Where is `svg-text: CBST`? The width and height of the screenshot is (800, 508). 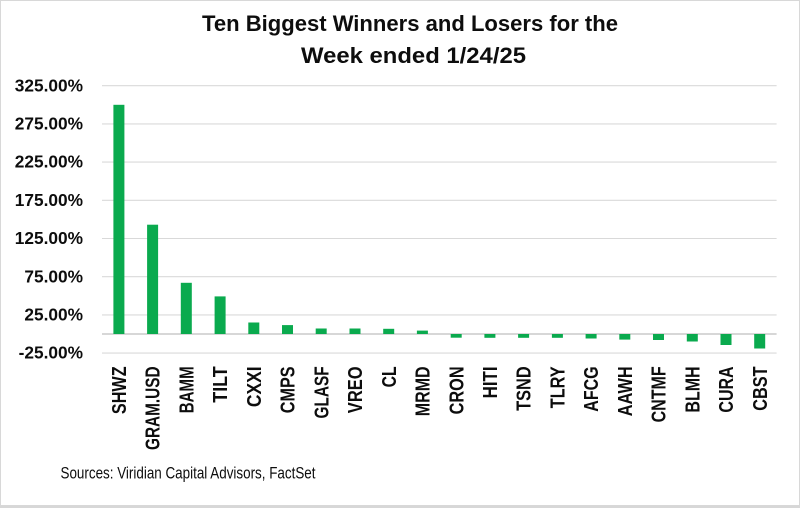 svg-text: CBST is located at coordinates (760, 388).